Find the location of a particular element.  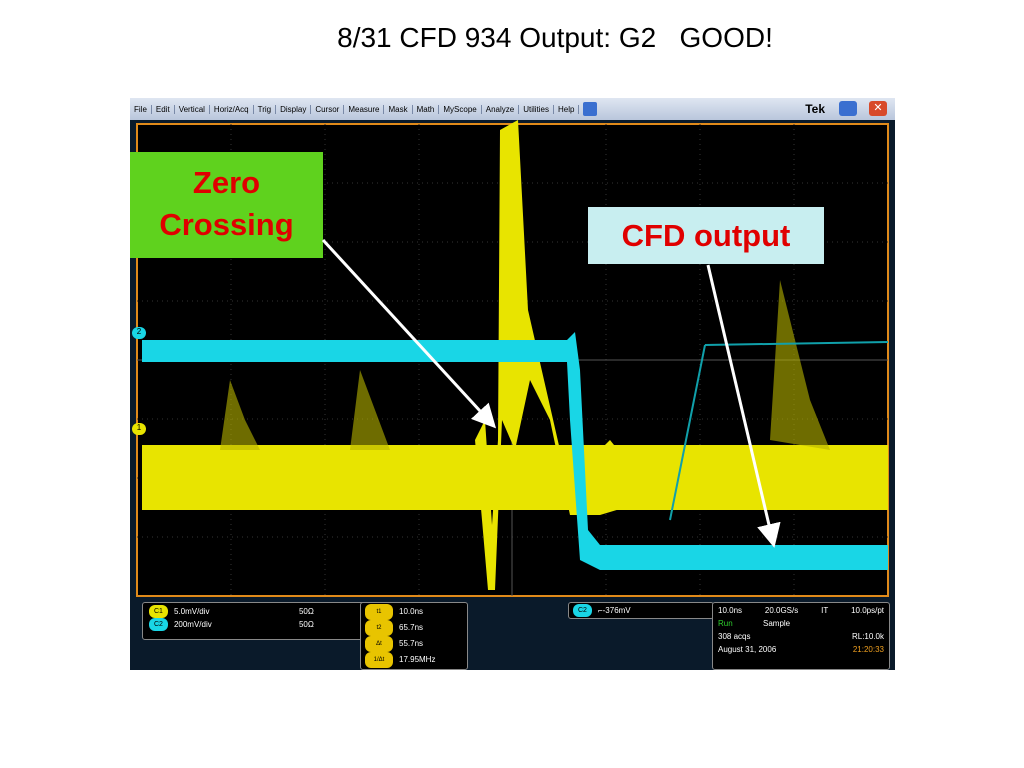

menu-item: Utilities is located at coordinates (536, 109).